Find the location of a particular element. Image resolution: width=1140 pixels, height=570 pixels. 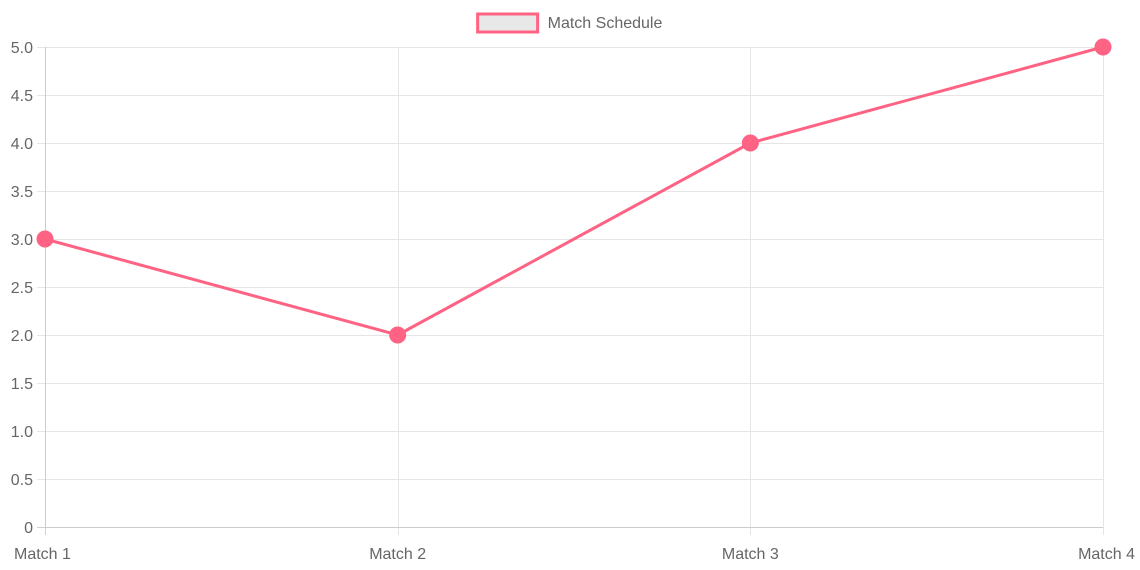

y-axis-tick-labels: 0 0.5 1.0 1.5 2.0 2.5 3.0 3.5 4.0 4.5 5.0 is located at coordinates (22, 288).